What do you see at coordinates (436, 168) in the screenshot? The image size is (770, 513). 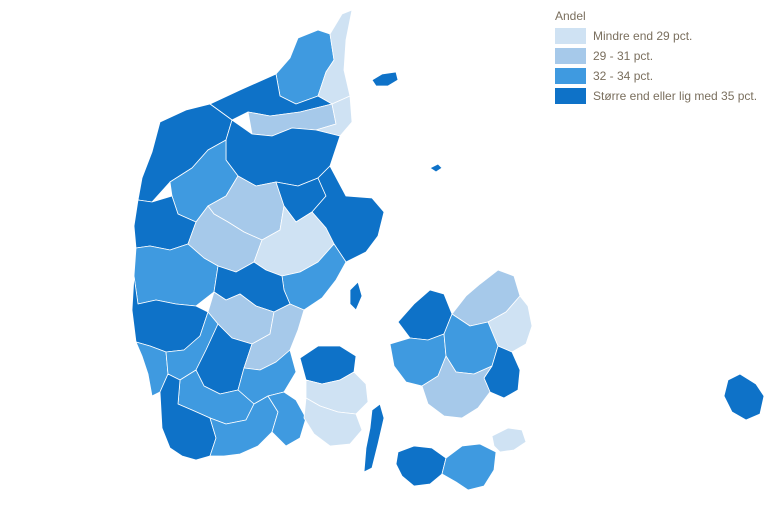 I see `region-anholt` at bounding box center [436, 168].